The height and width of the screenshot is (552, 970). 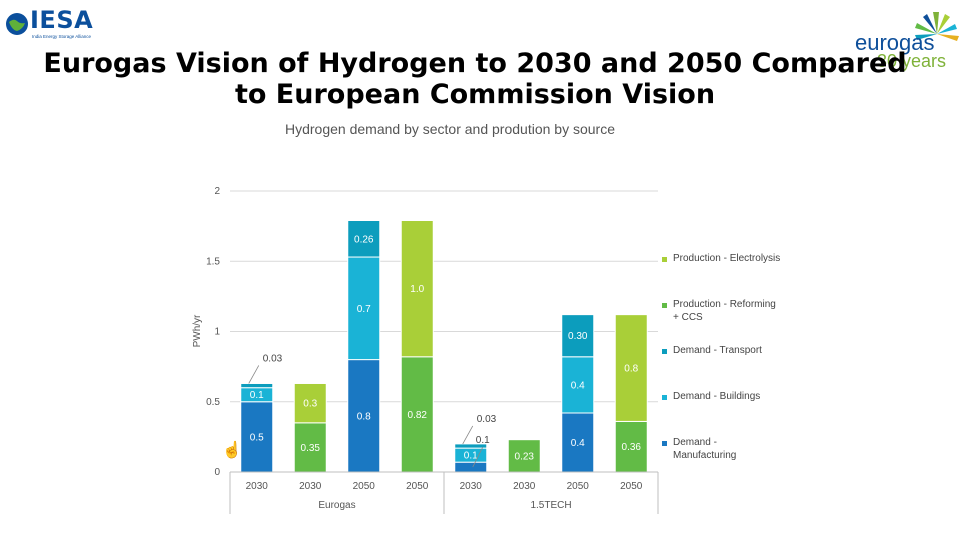 What do you see at coordinates (213, 402) in the screenshot?
I see `y-tick-label: 0.5` at bounding box center [213, 402].